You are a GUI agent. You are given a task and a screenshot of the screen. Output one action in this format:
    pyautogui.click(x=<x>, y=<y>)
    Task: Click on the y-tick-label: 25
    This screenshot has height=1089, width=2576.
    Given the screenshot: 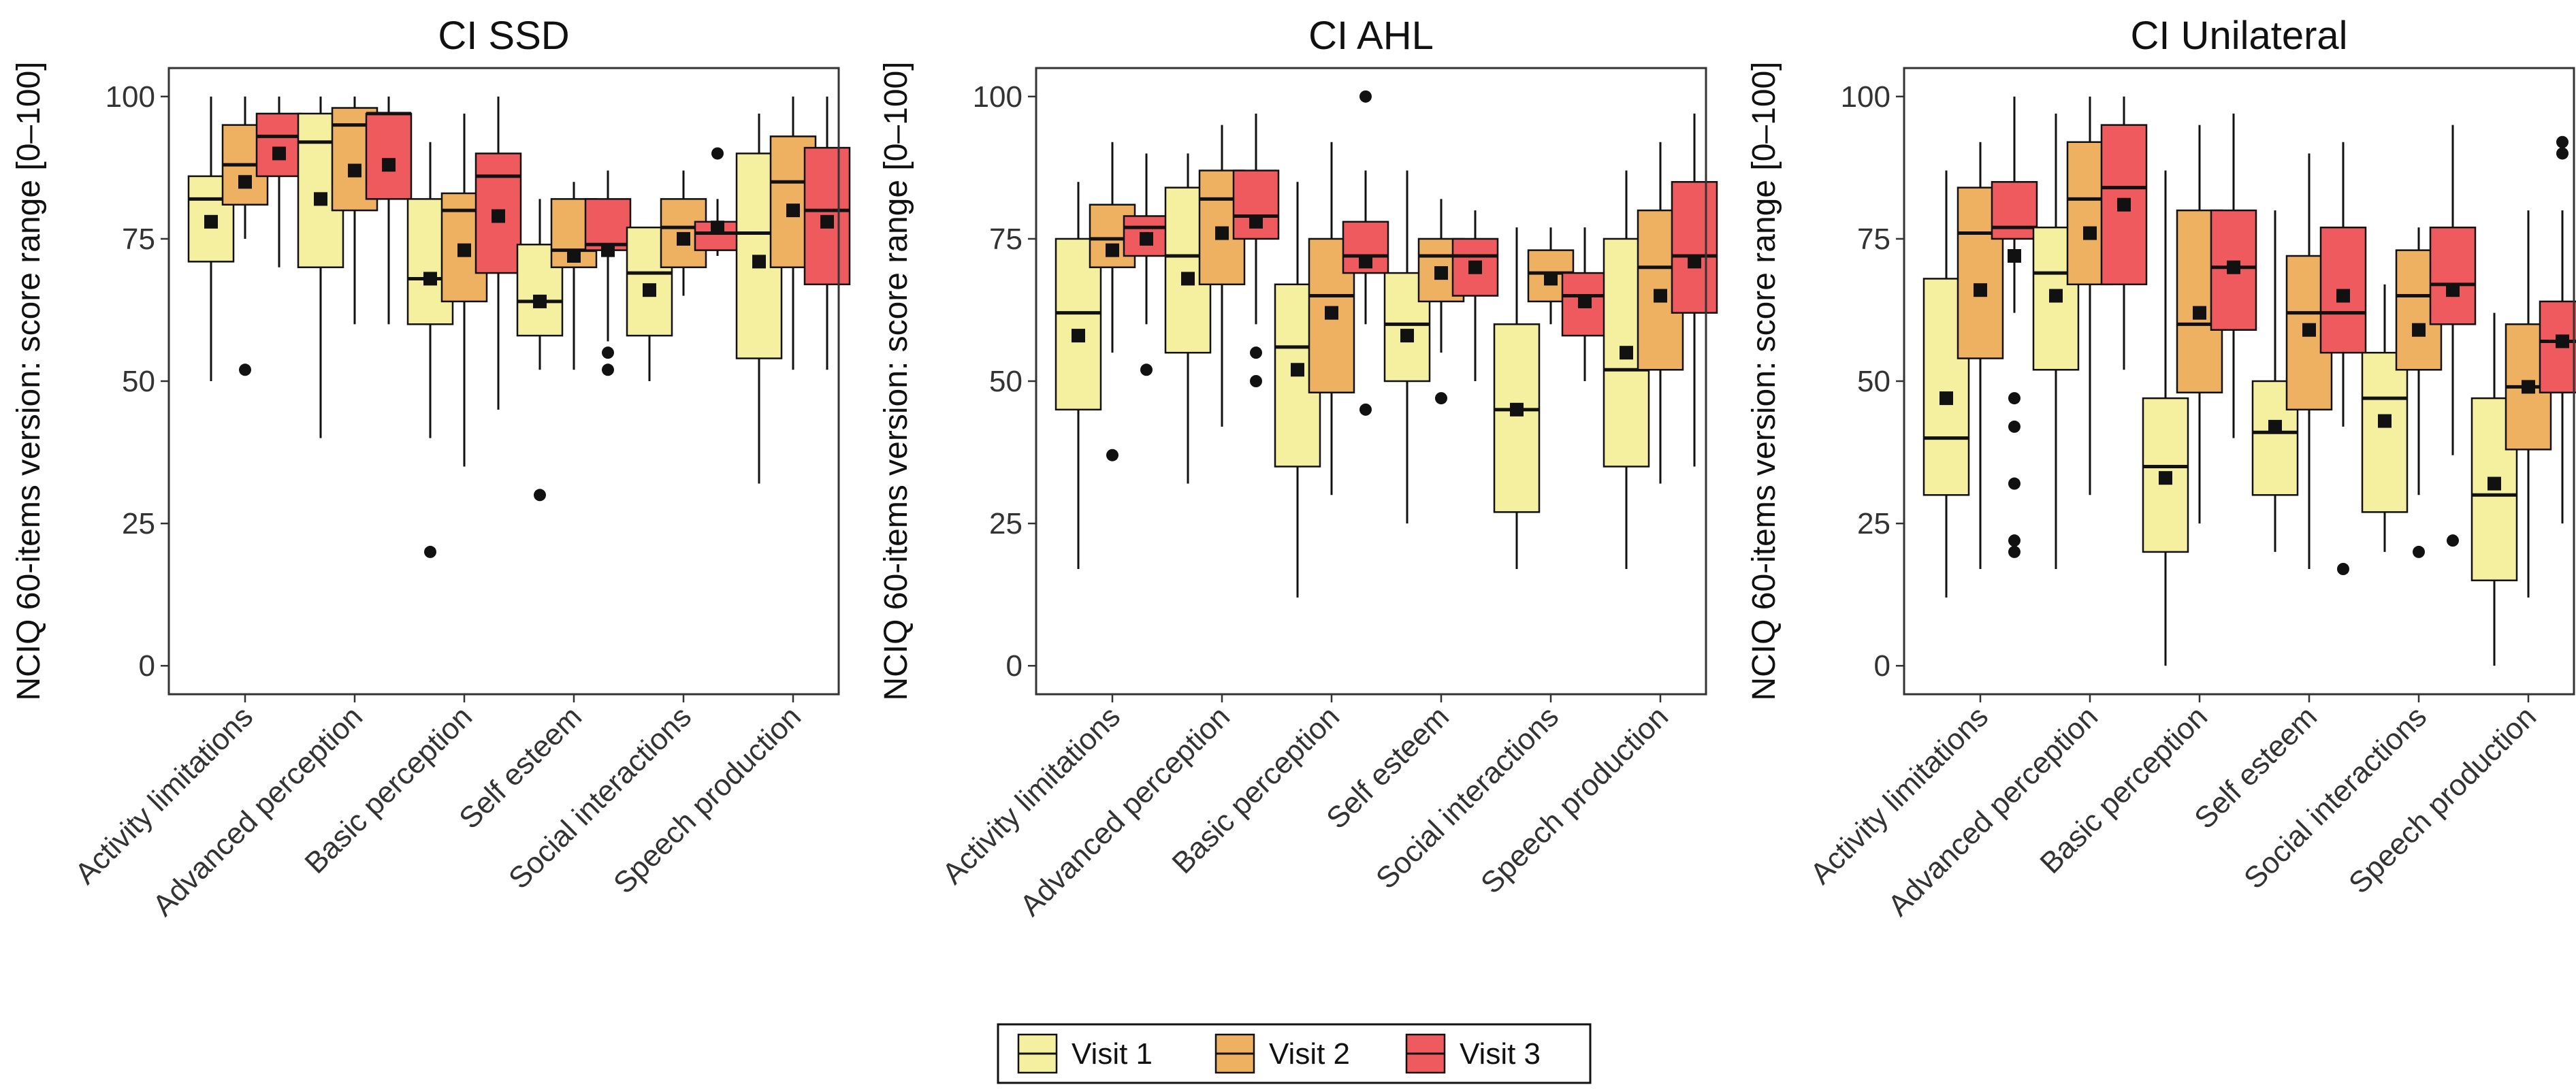 What is the action you would take?
    pyautogui.click(x=138, y=523)
    